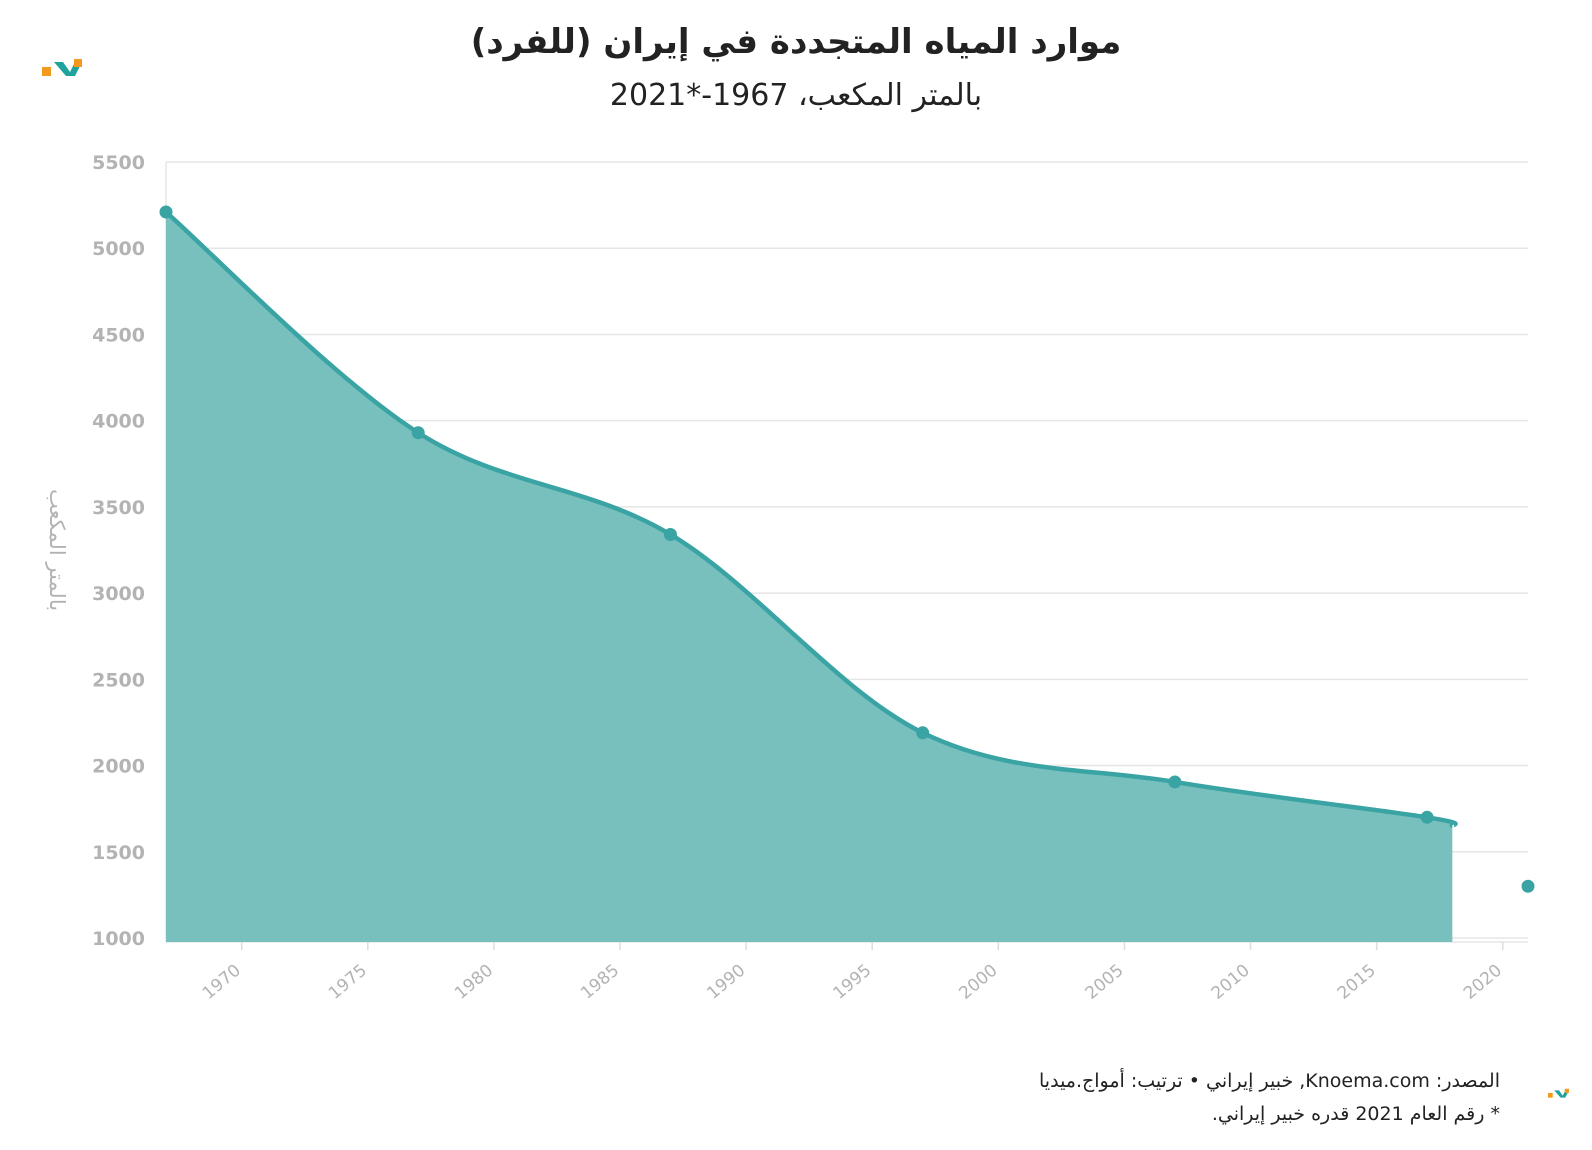 Image resolution: width=1592 pixels, height=1150 pixels. I want to click on x-tick-label: 1970, so click(222, 982).